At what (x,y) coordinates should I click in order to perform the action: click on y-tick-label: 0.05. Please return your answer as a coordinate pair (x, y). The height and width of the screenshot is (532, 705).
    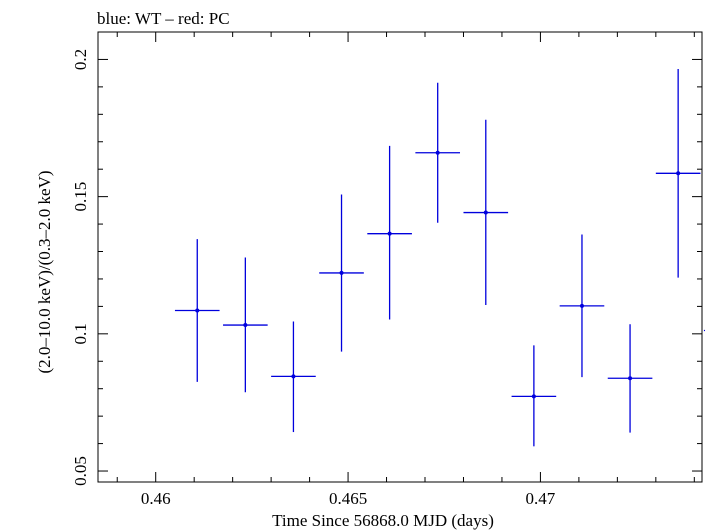
    Looking at the image, I should click on (80, 471).